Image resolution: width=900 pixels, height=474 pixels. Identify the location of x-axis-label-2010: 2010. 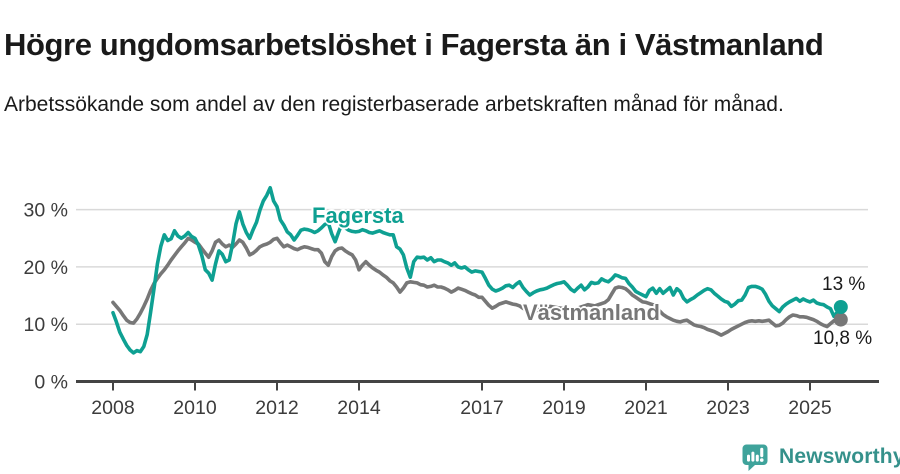
(195, 408).